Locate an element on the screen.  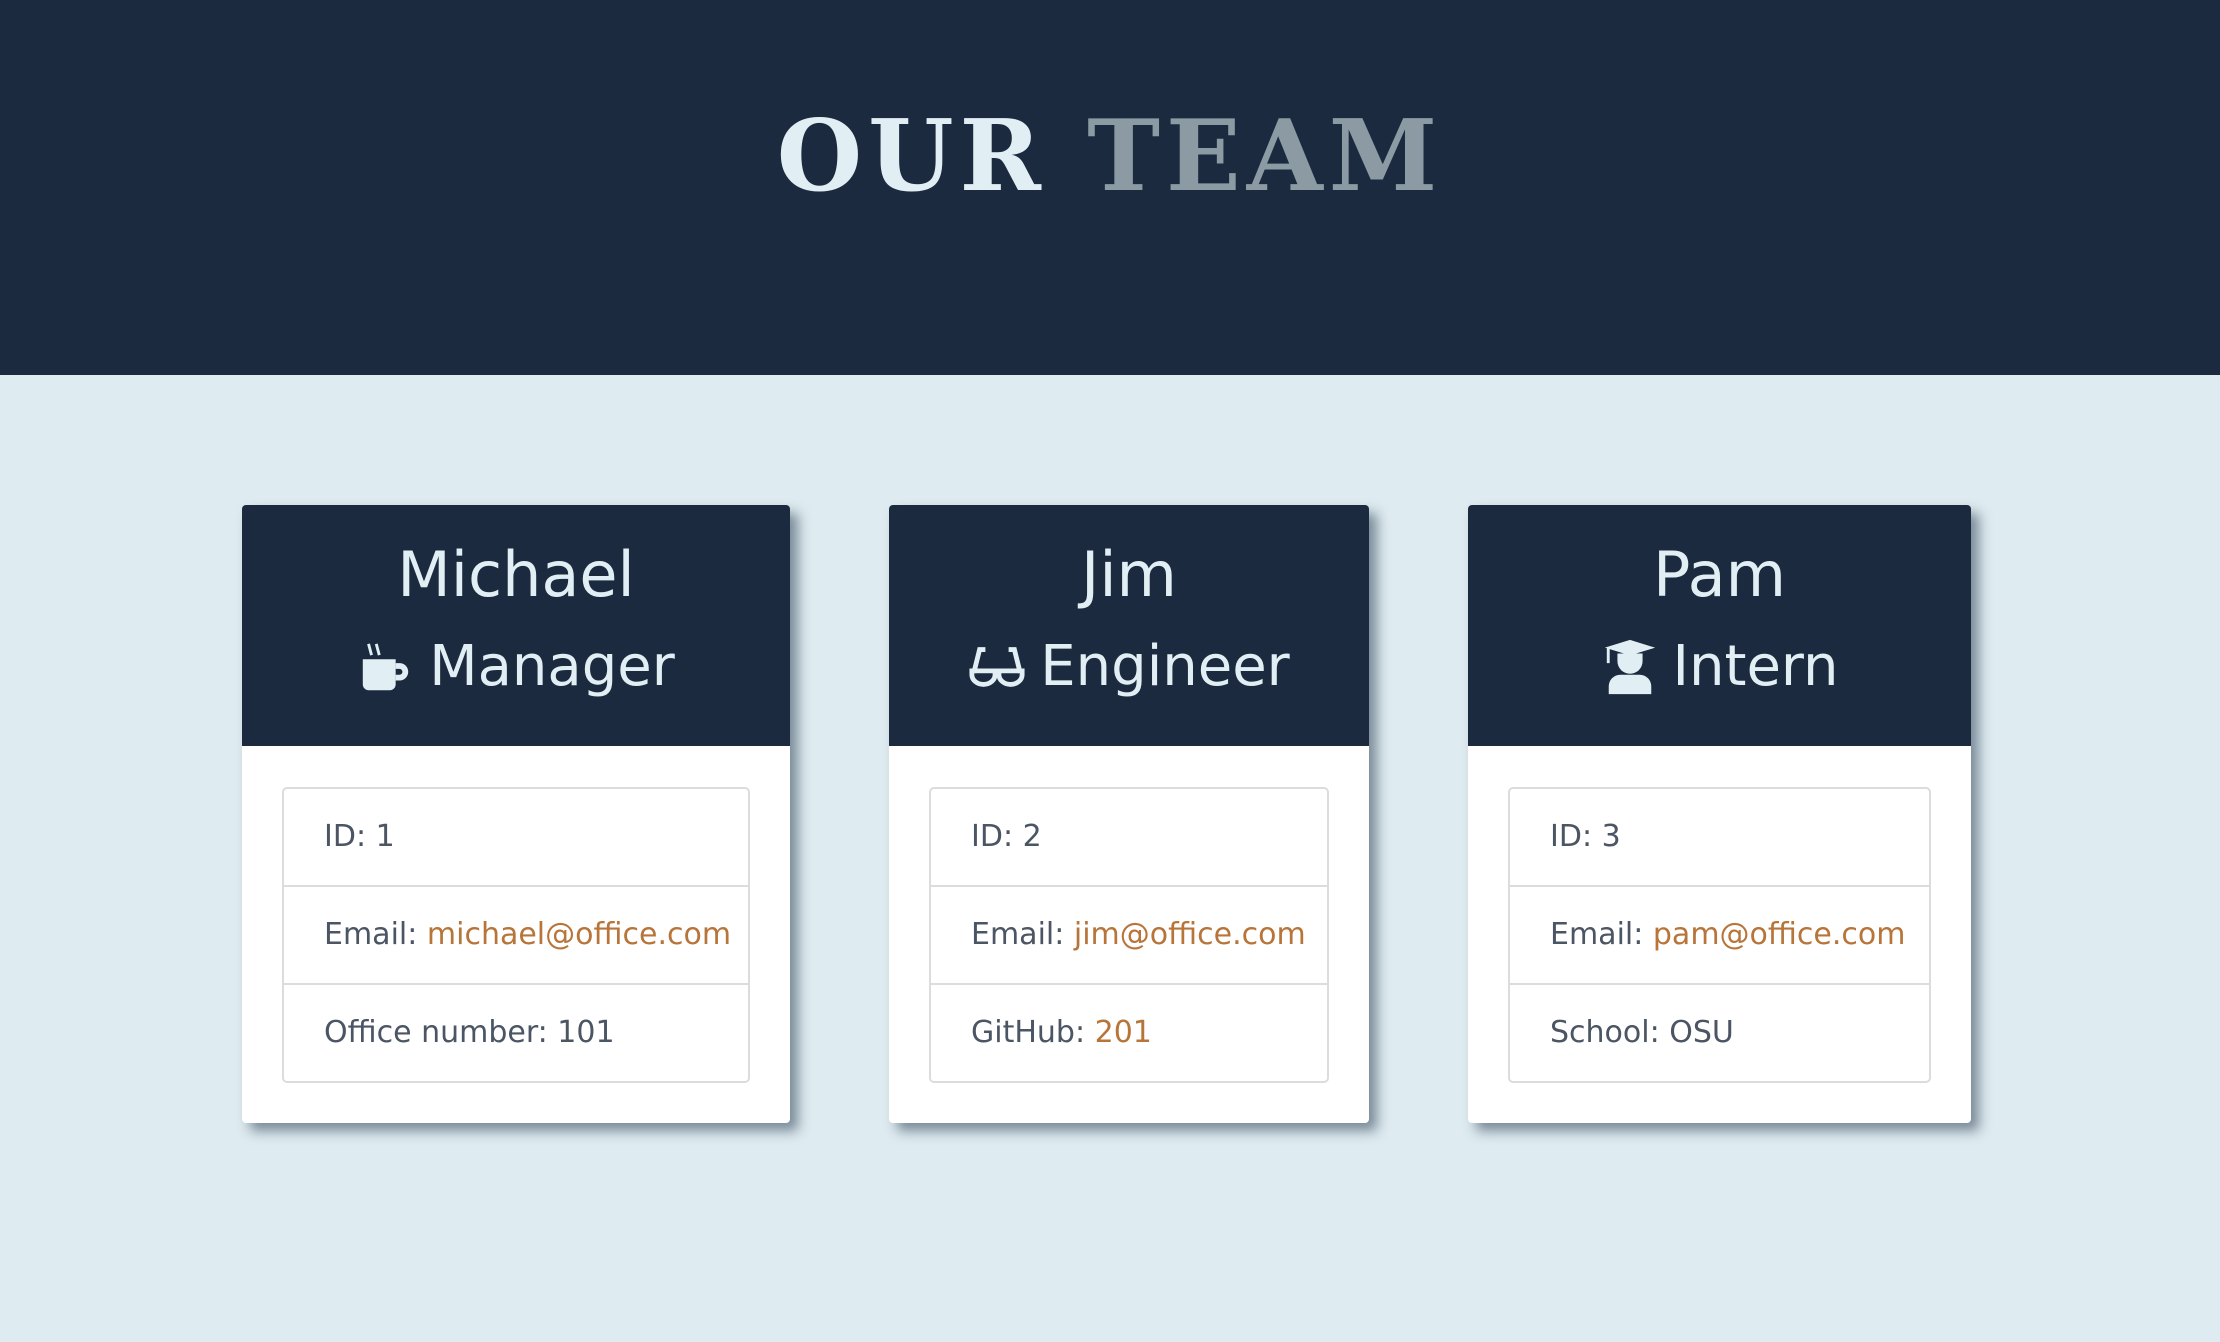
employee-name: Pam is located at coordinates (1719, 574).